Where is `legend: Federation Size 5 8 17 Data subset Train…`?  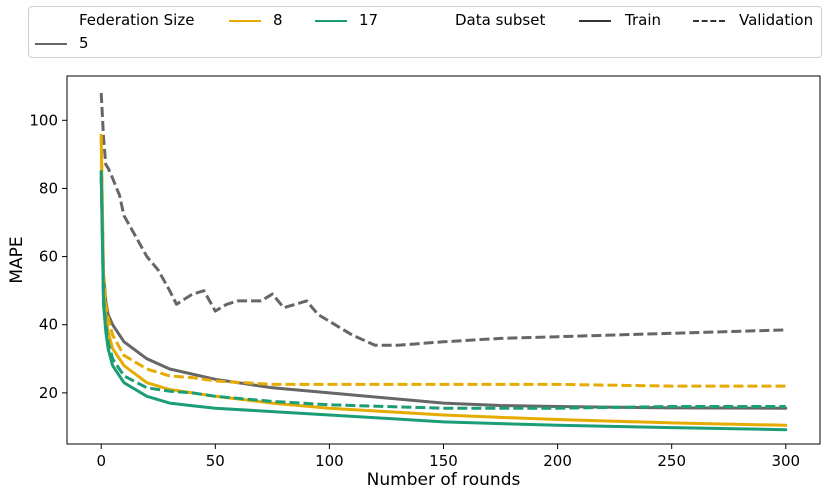 legend: Federation Size 5 8 17 Data subset Train… is located at coordinates (425, 32).